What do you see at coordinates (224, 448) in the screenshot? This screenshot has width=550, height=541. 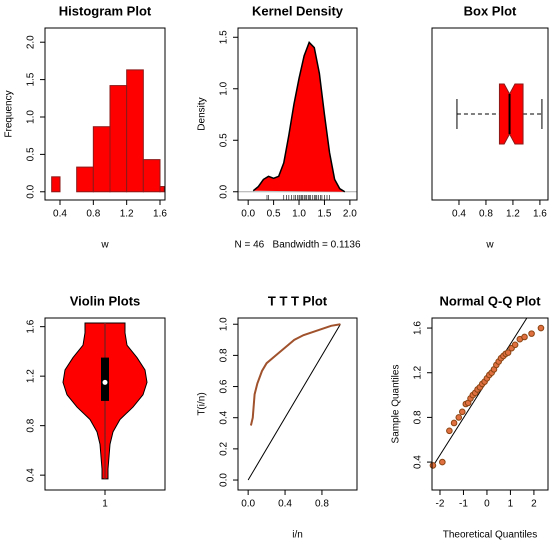 I see `y-tick-label: 0.2` at bounding box center [224, 448].